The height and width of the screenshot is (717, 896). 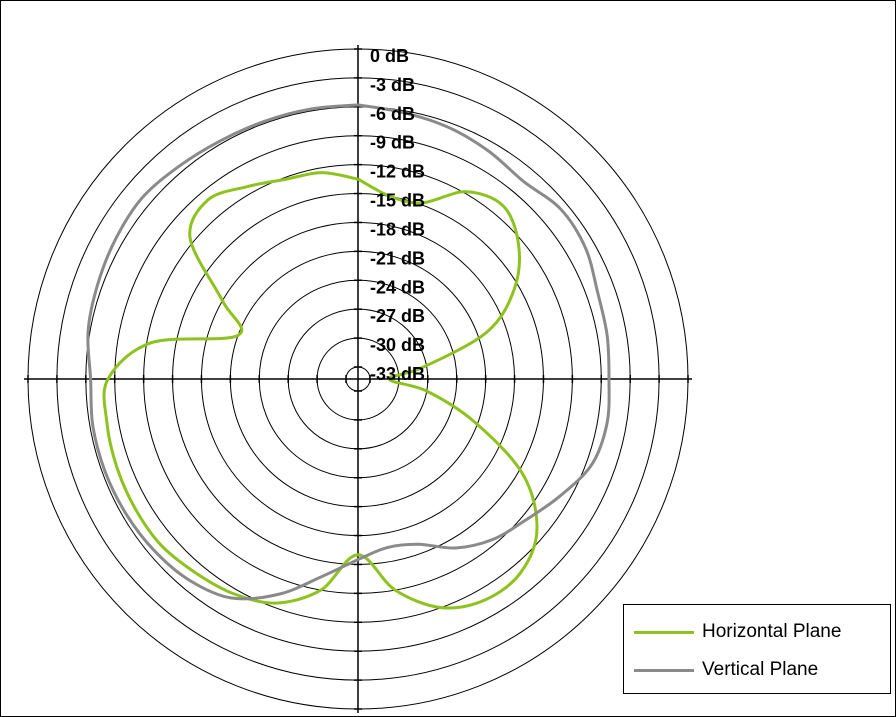 I want to click on legend-item-vertical: Vertical Plane, so click(x=726, y=670).